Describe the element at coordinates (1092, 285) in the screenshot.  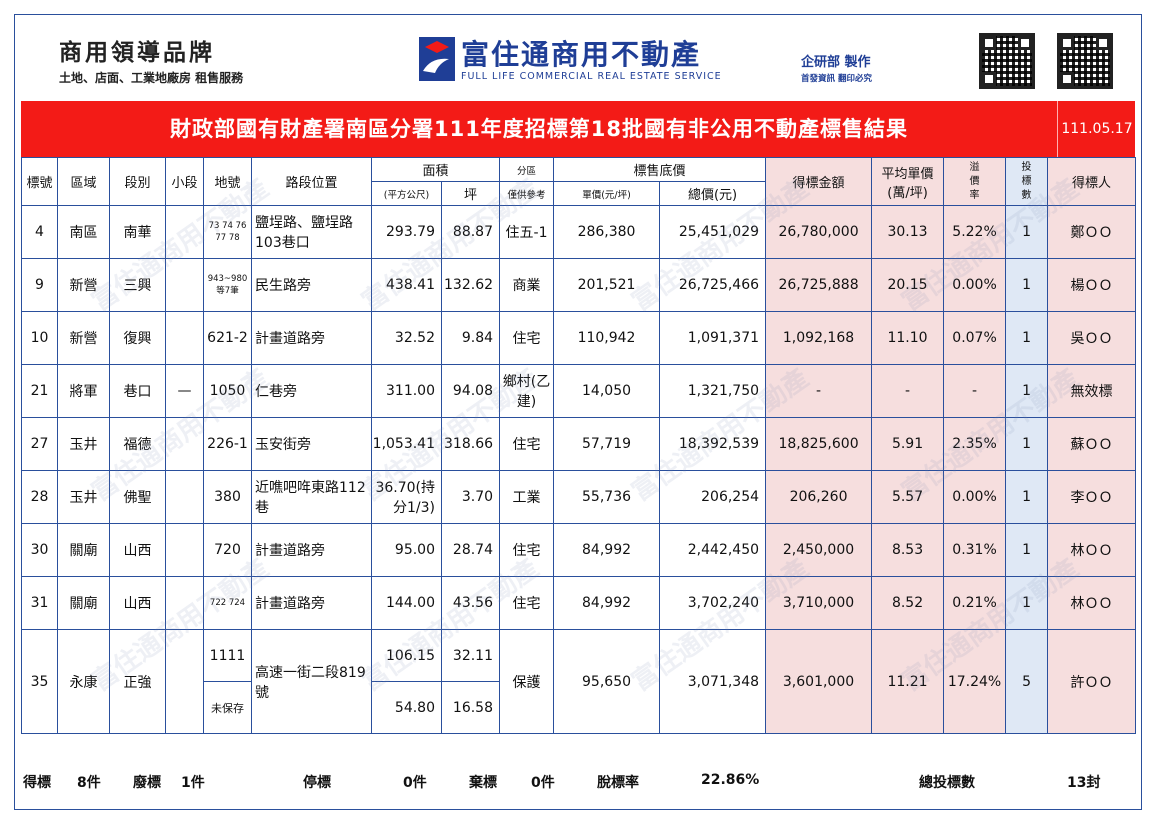
I see `cell-winner: 楊ＯＯ` at that location.